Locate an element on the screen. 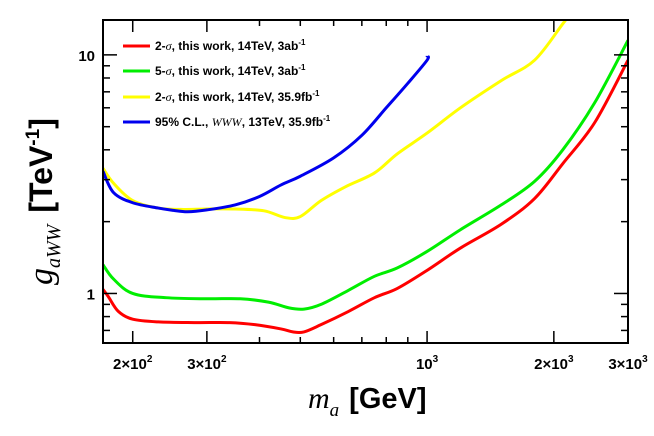 This screenshot has height=436, width=654. x-tick-label: 2×10³ is located at coordinates (554, 363).